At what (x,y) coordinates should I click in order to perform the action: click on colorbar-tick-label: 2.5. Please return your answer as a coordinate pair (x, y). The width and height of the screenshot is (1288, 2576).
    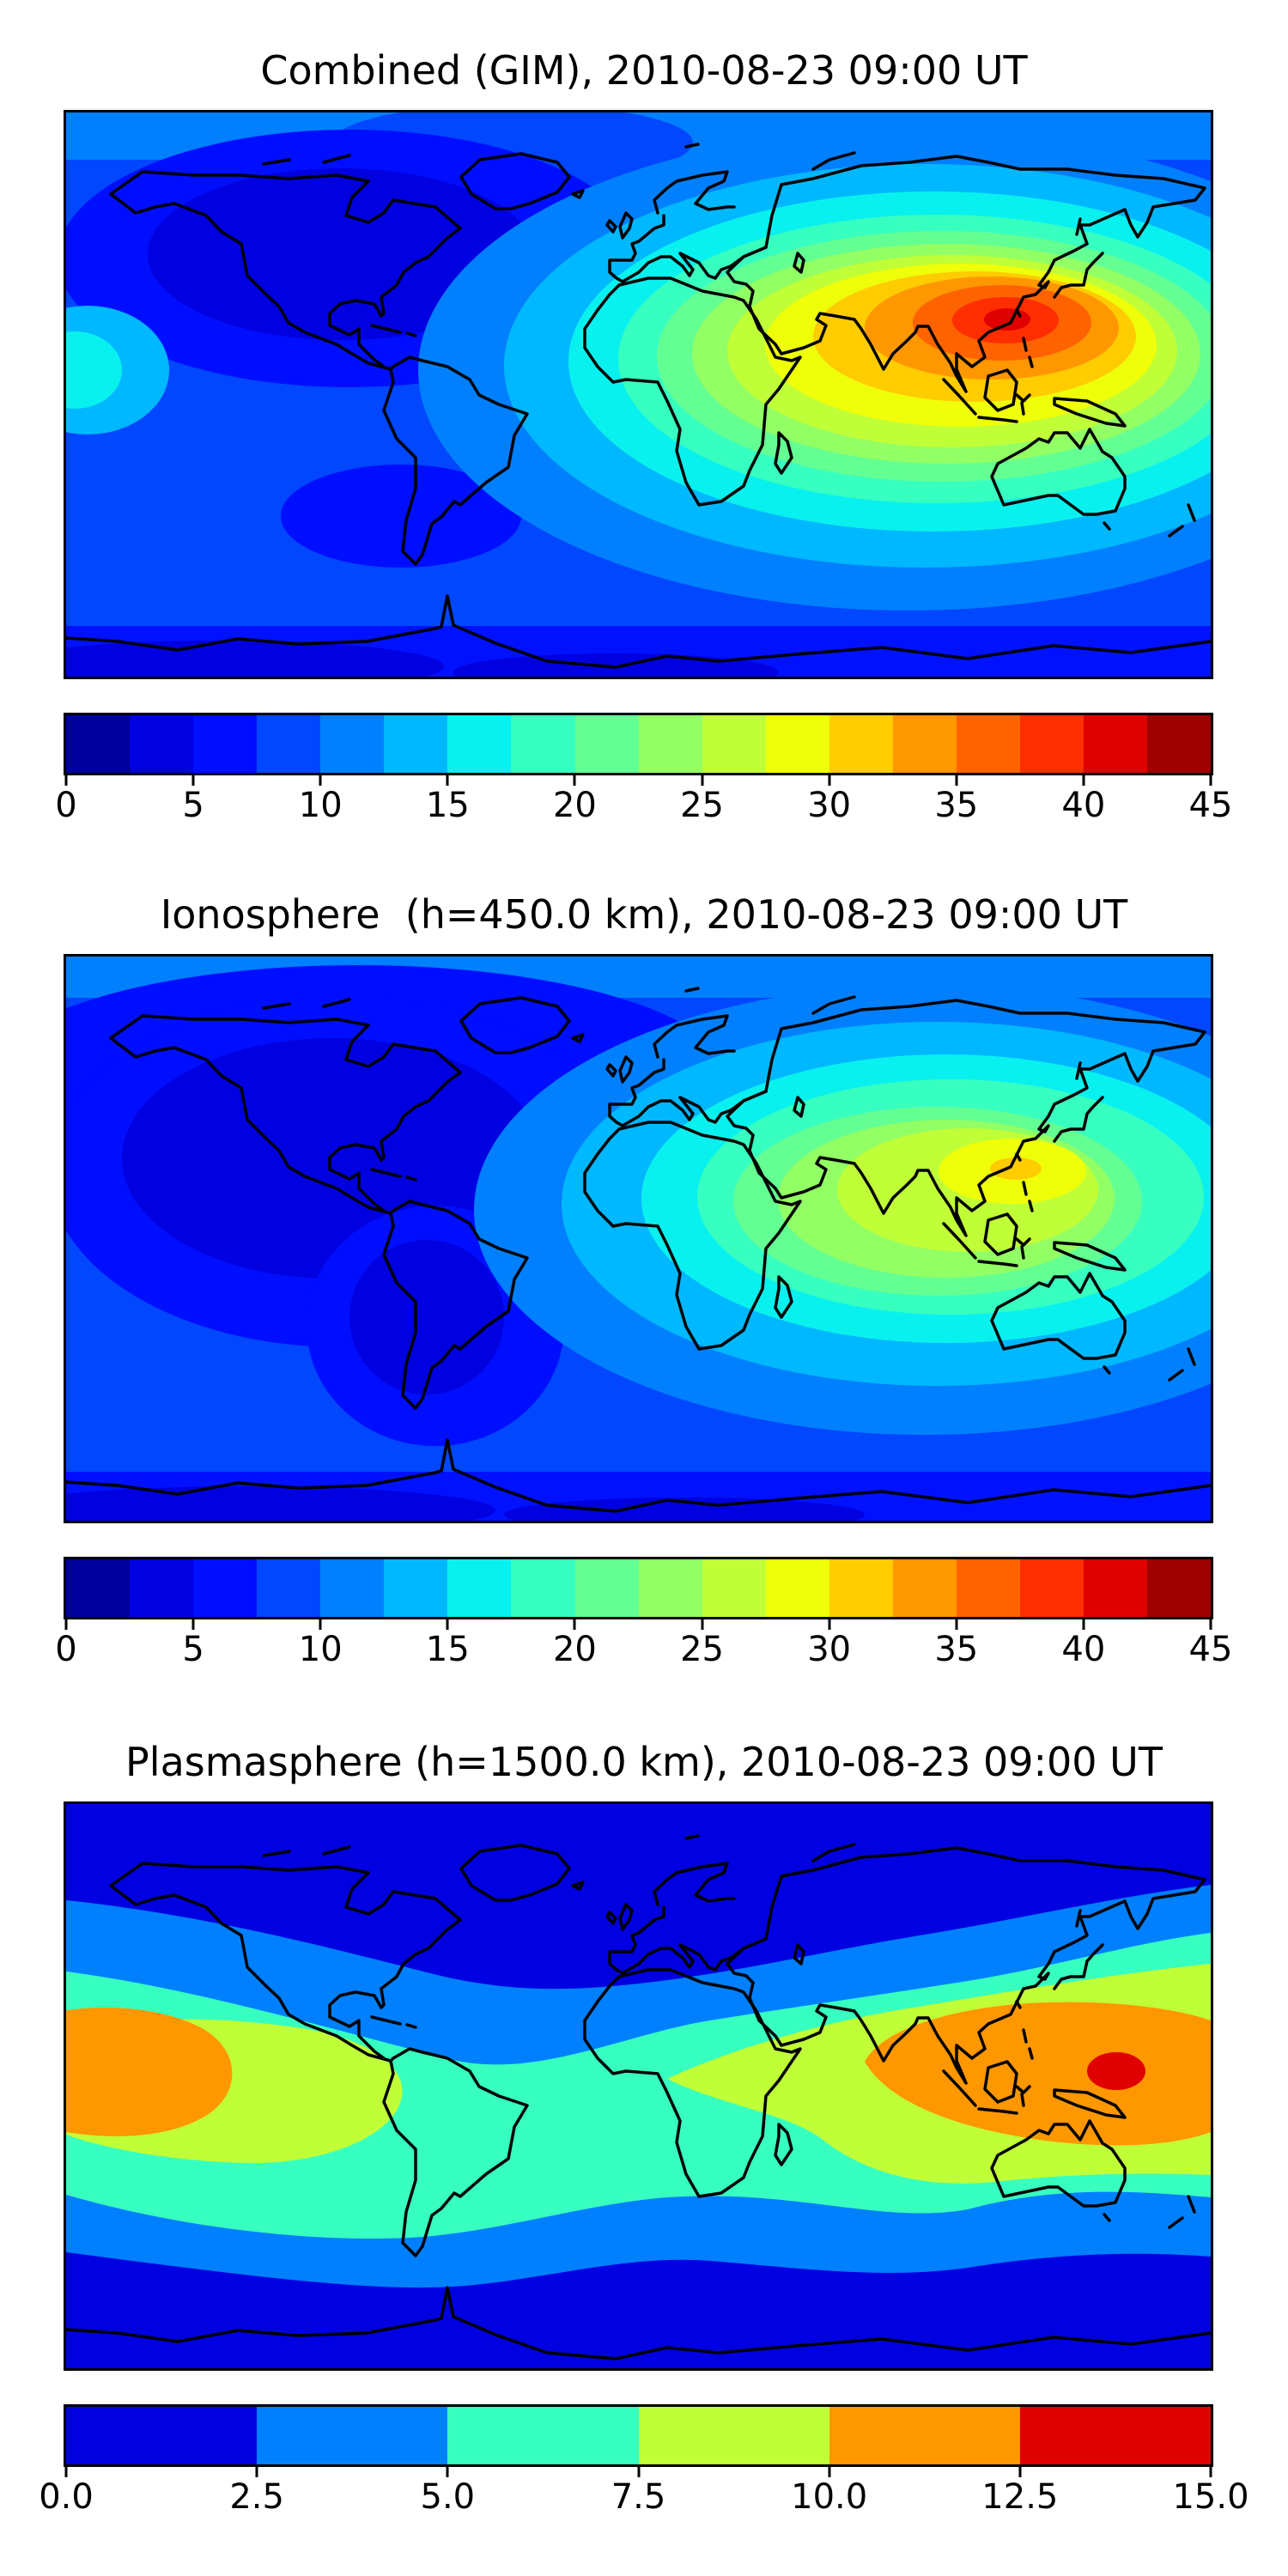
    Looking at the image, I should click on (257, 2497).